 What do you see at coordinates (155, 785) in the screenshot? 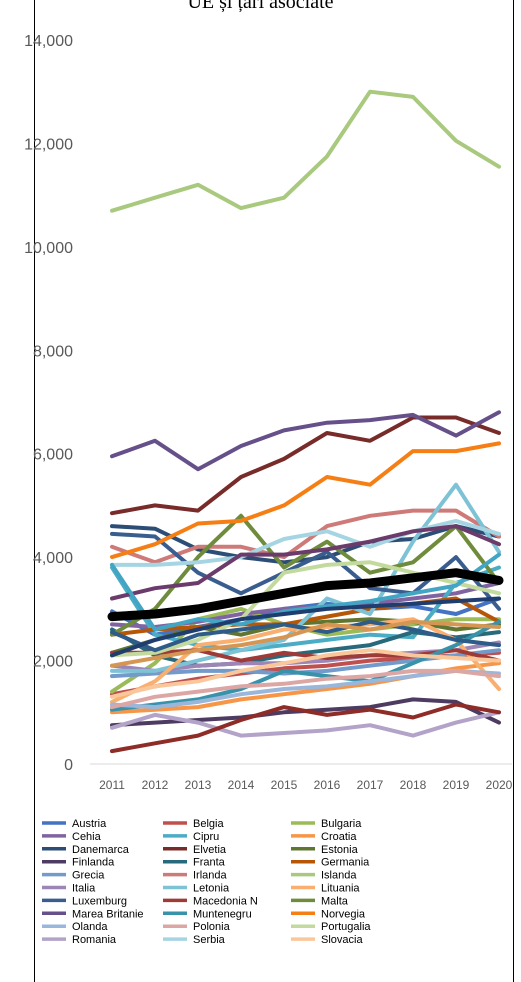
I see `x-tick-label: 2012` at bounding box center [155, 785].